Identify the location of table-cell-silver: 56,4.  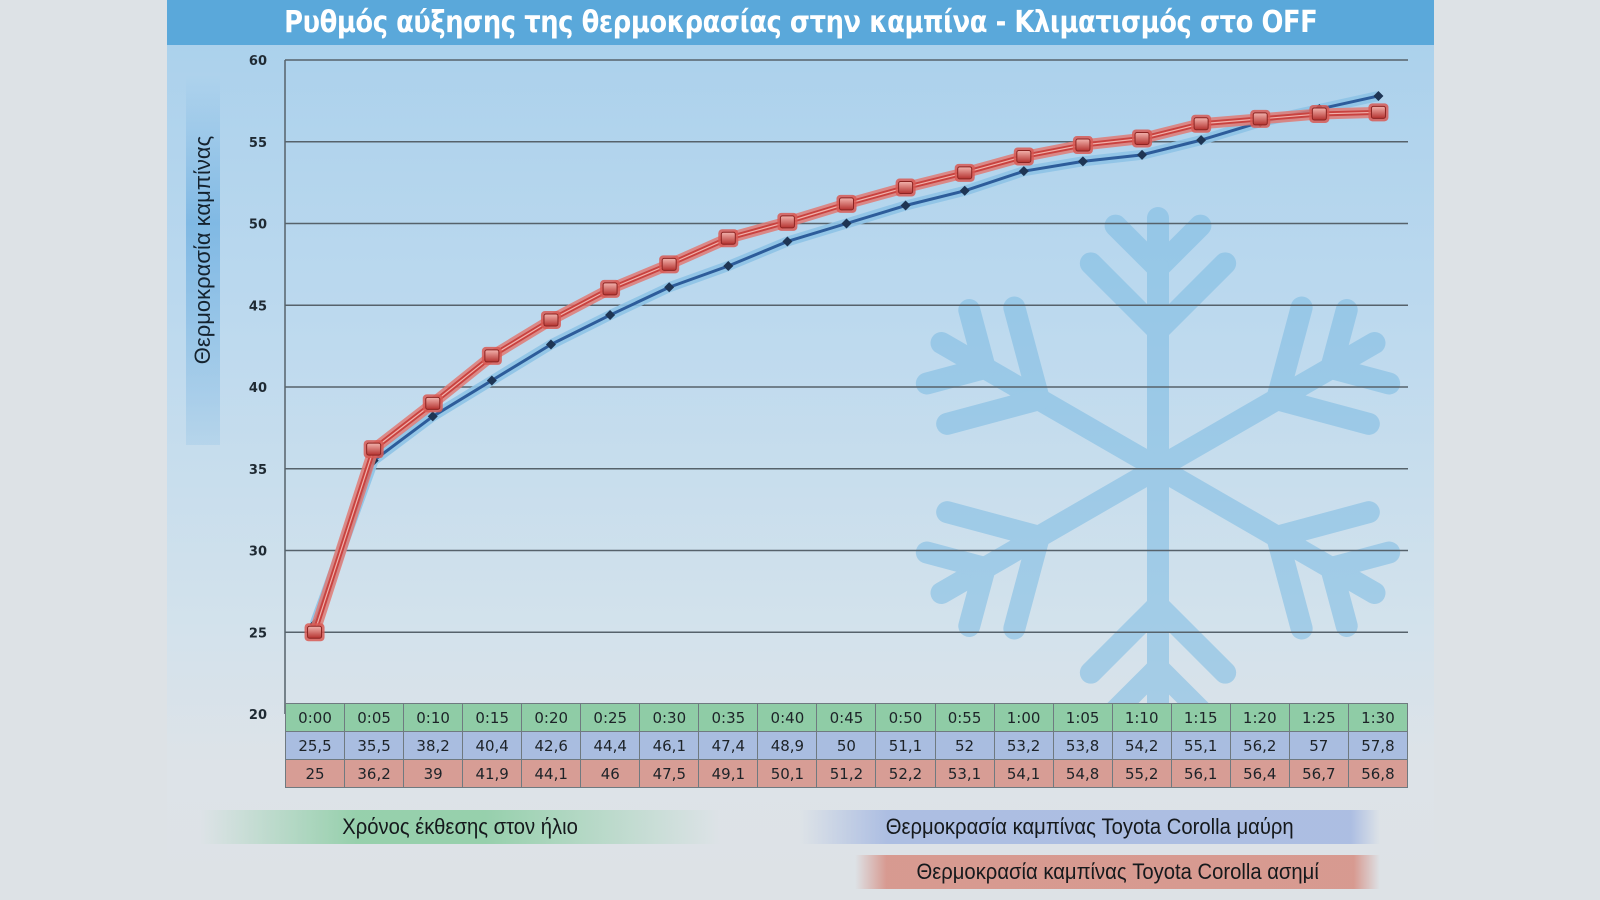
(1259, 773).